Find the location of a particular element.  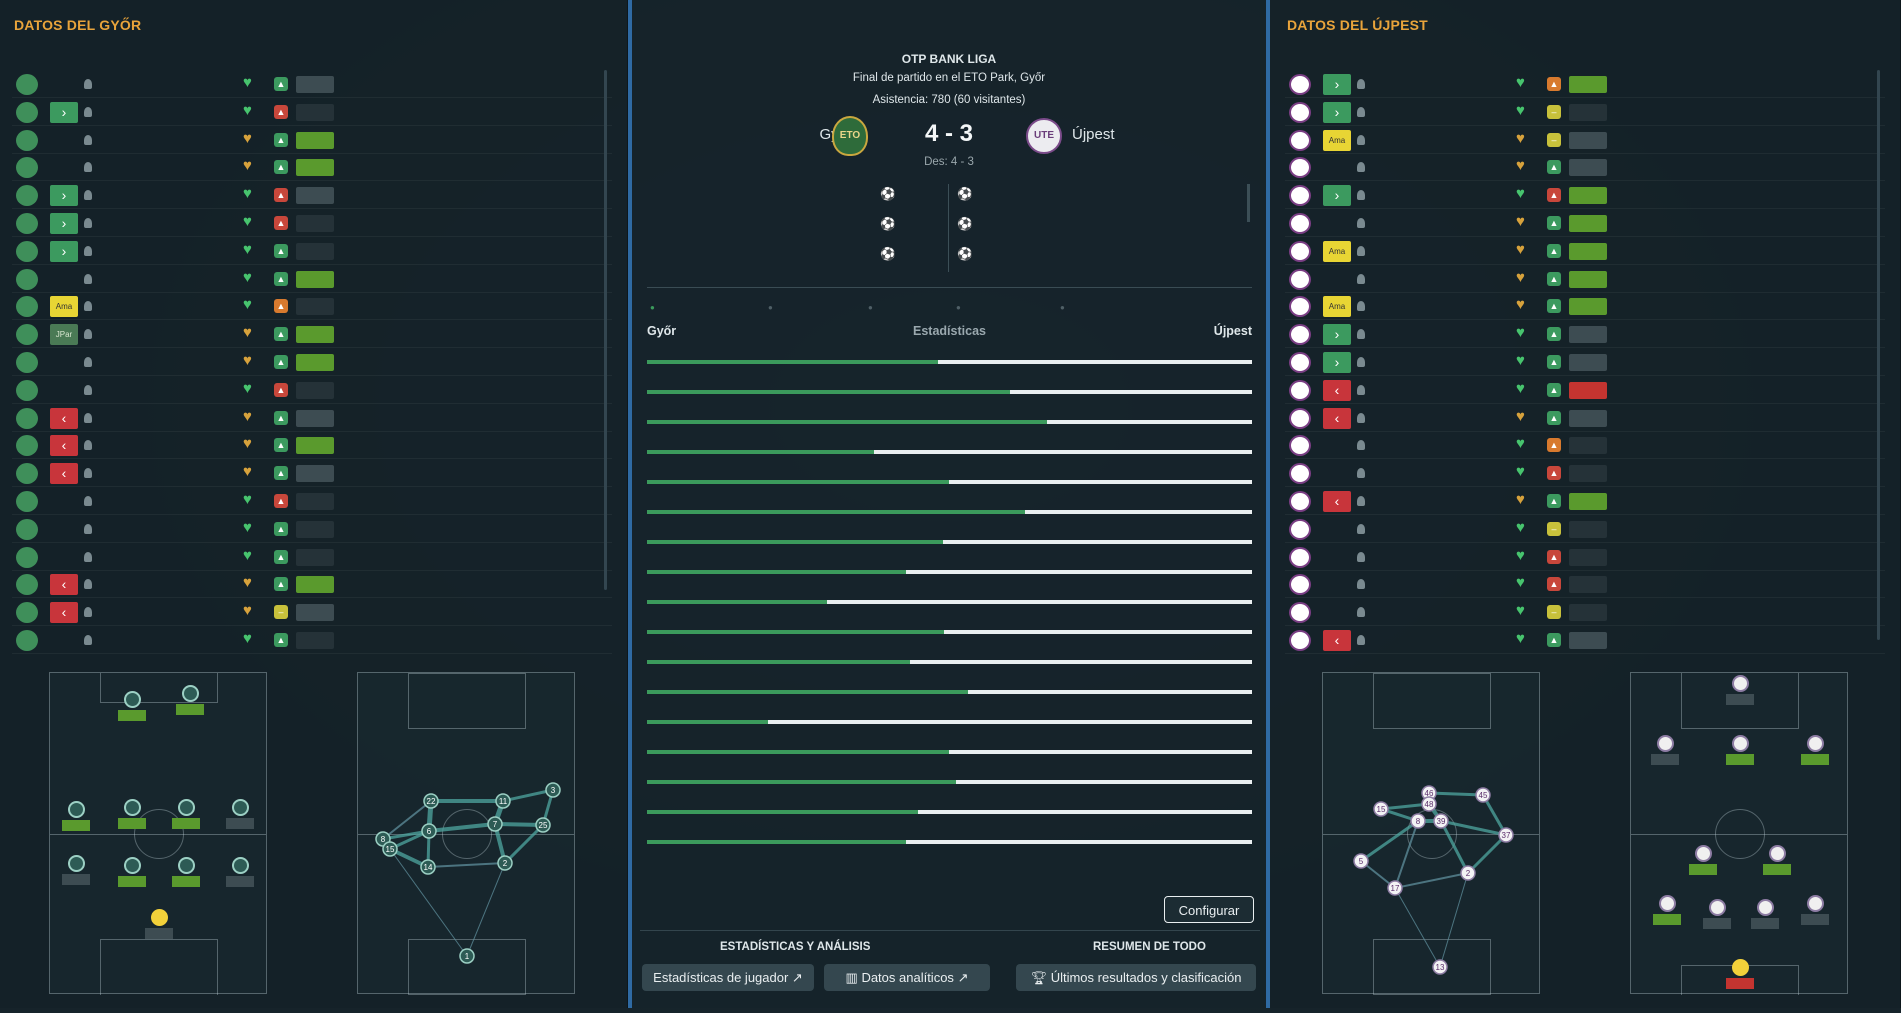

player-row: Ama ♥ – is located at coordinates (1585, 140).